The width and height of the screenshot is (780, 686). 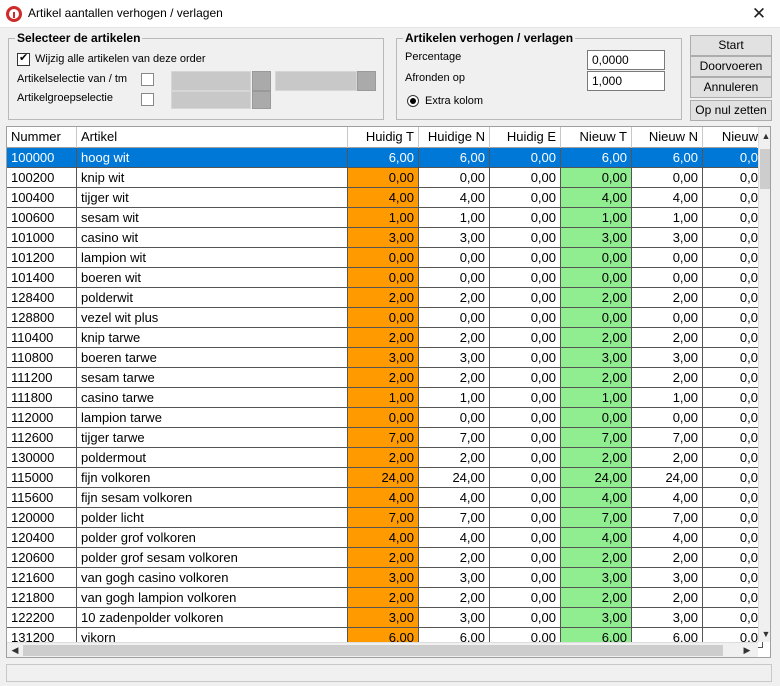 What do you see at coordinates (42, 458) in the screenshot?
I see `cell-nummer: 130000` at bounding box center [42, 458].